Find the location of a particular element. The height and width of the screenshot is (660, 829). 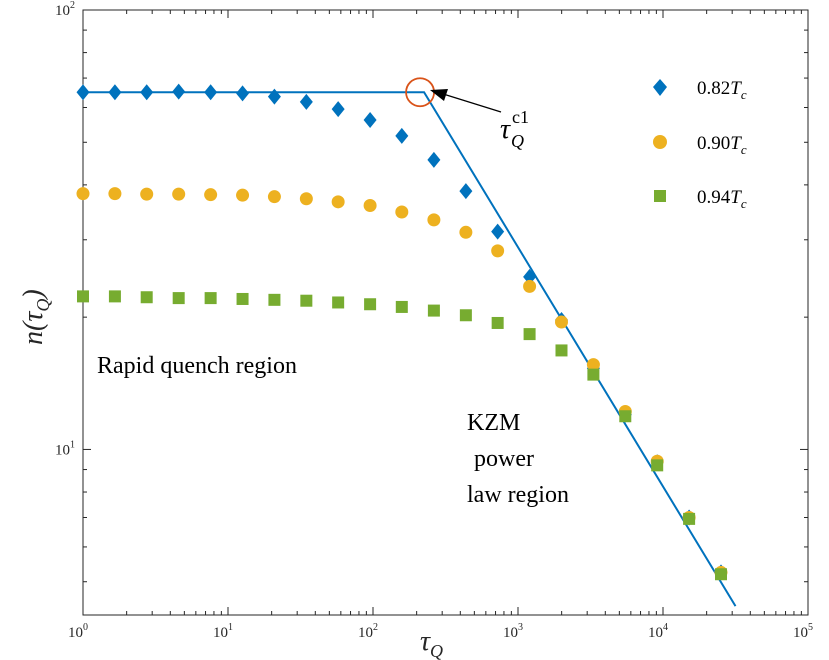

x-tick-exp: 2 is located at coordinates (375, 627).